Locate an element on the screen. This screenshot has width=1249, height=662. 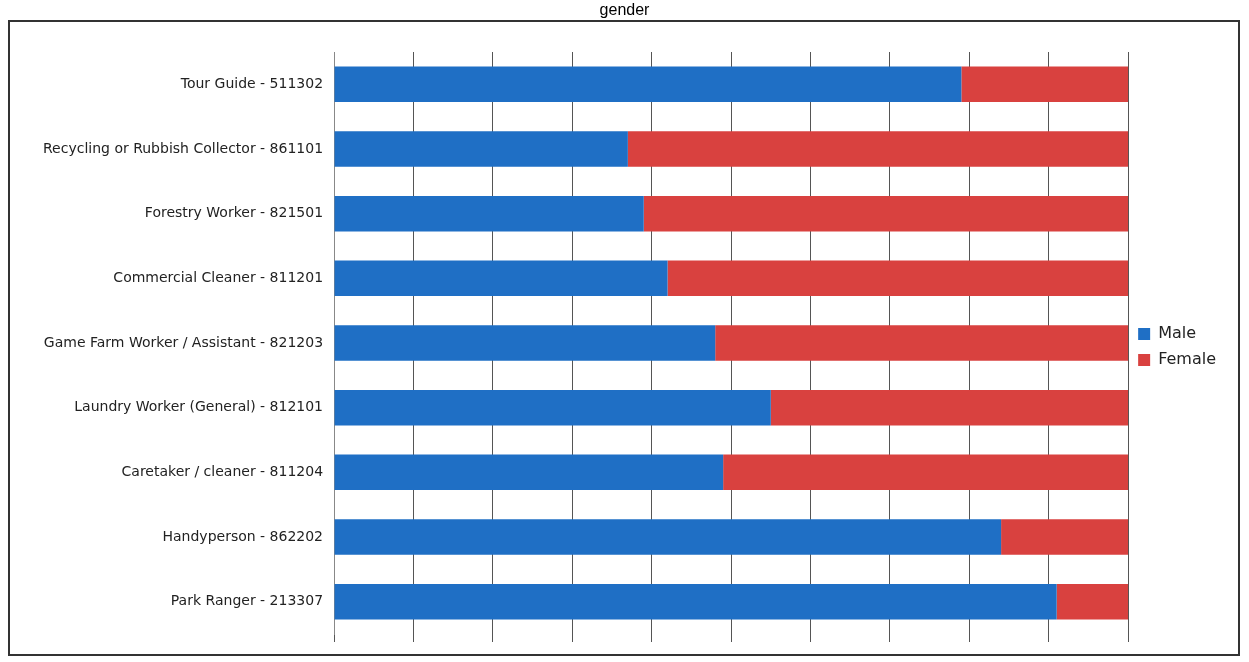
y-tick-label: Park Ranger - 213307 is located at coordinates (247, 600).